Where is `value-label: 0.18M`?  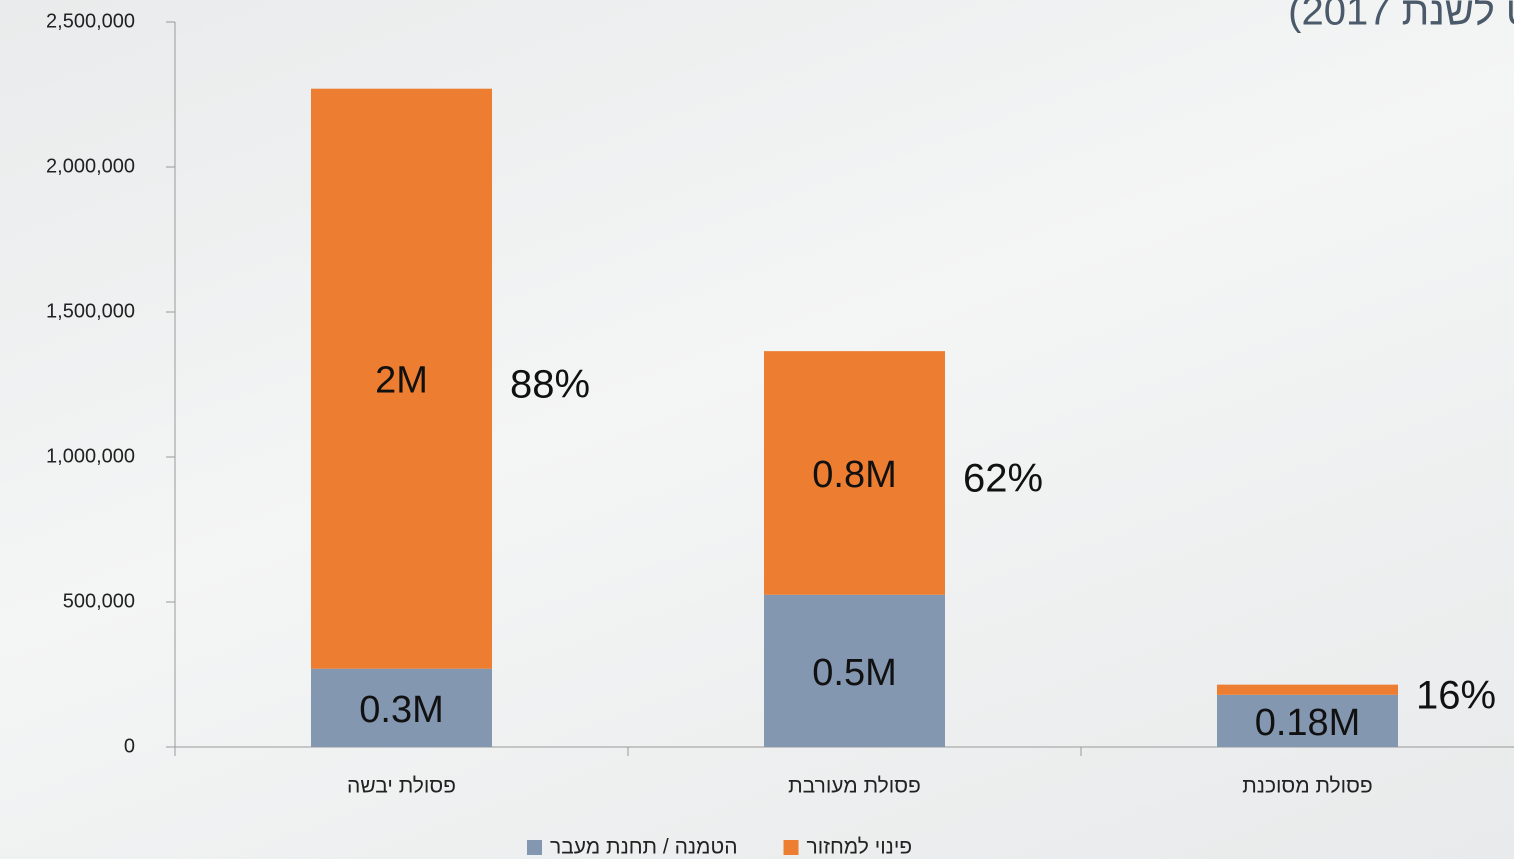 value-label: 0.18M is located at coordinates (1308, 723).